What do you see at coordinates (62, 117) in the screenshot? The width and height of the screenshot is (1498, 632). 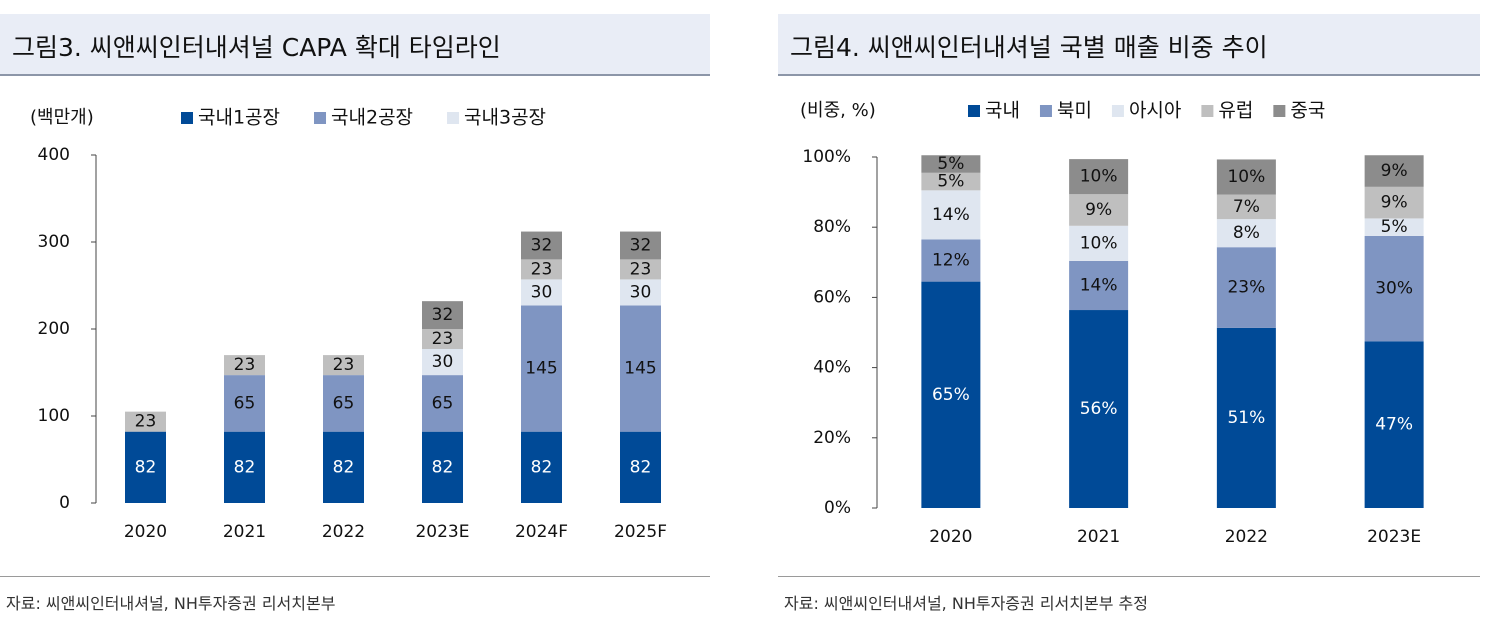 I see `left-unit-label: (백만개)` at bounding box center [62, 117].